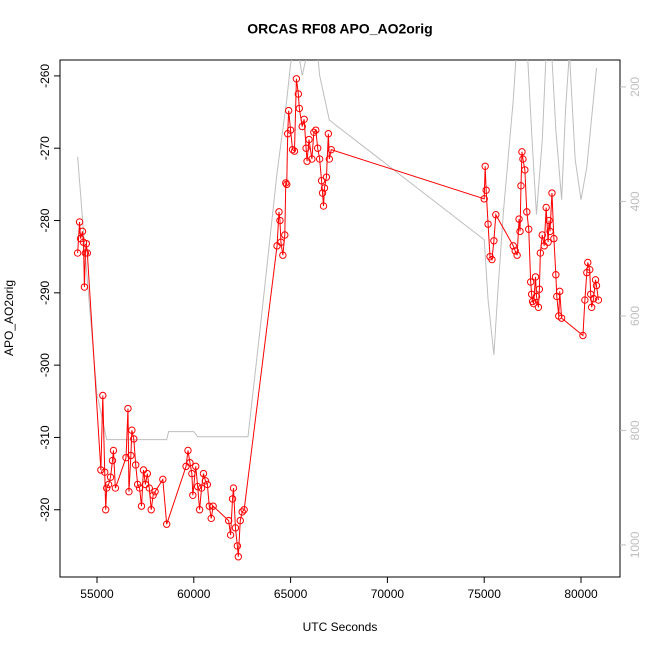  Describe the element at coordinates (635, 430) in the screenshot. I see `y2-tick-label: 800` at that location.